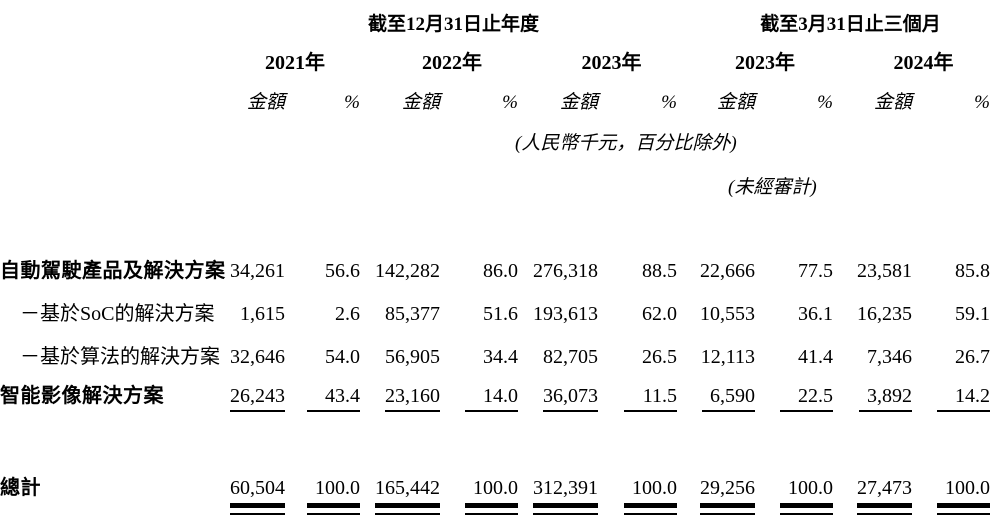  I want to click on percent-cell: 77.5, so click(815, 271).